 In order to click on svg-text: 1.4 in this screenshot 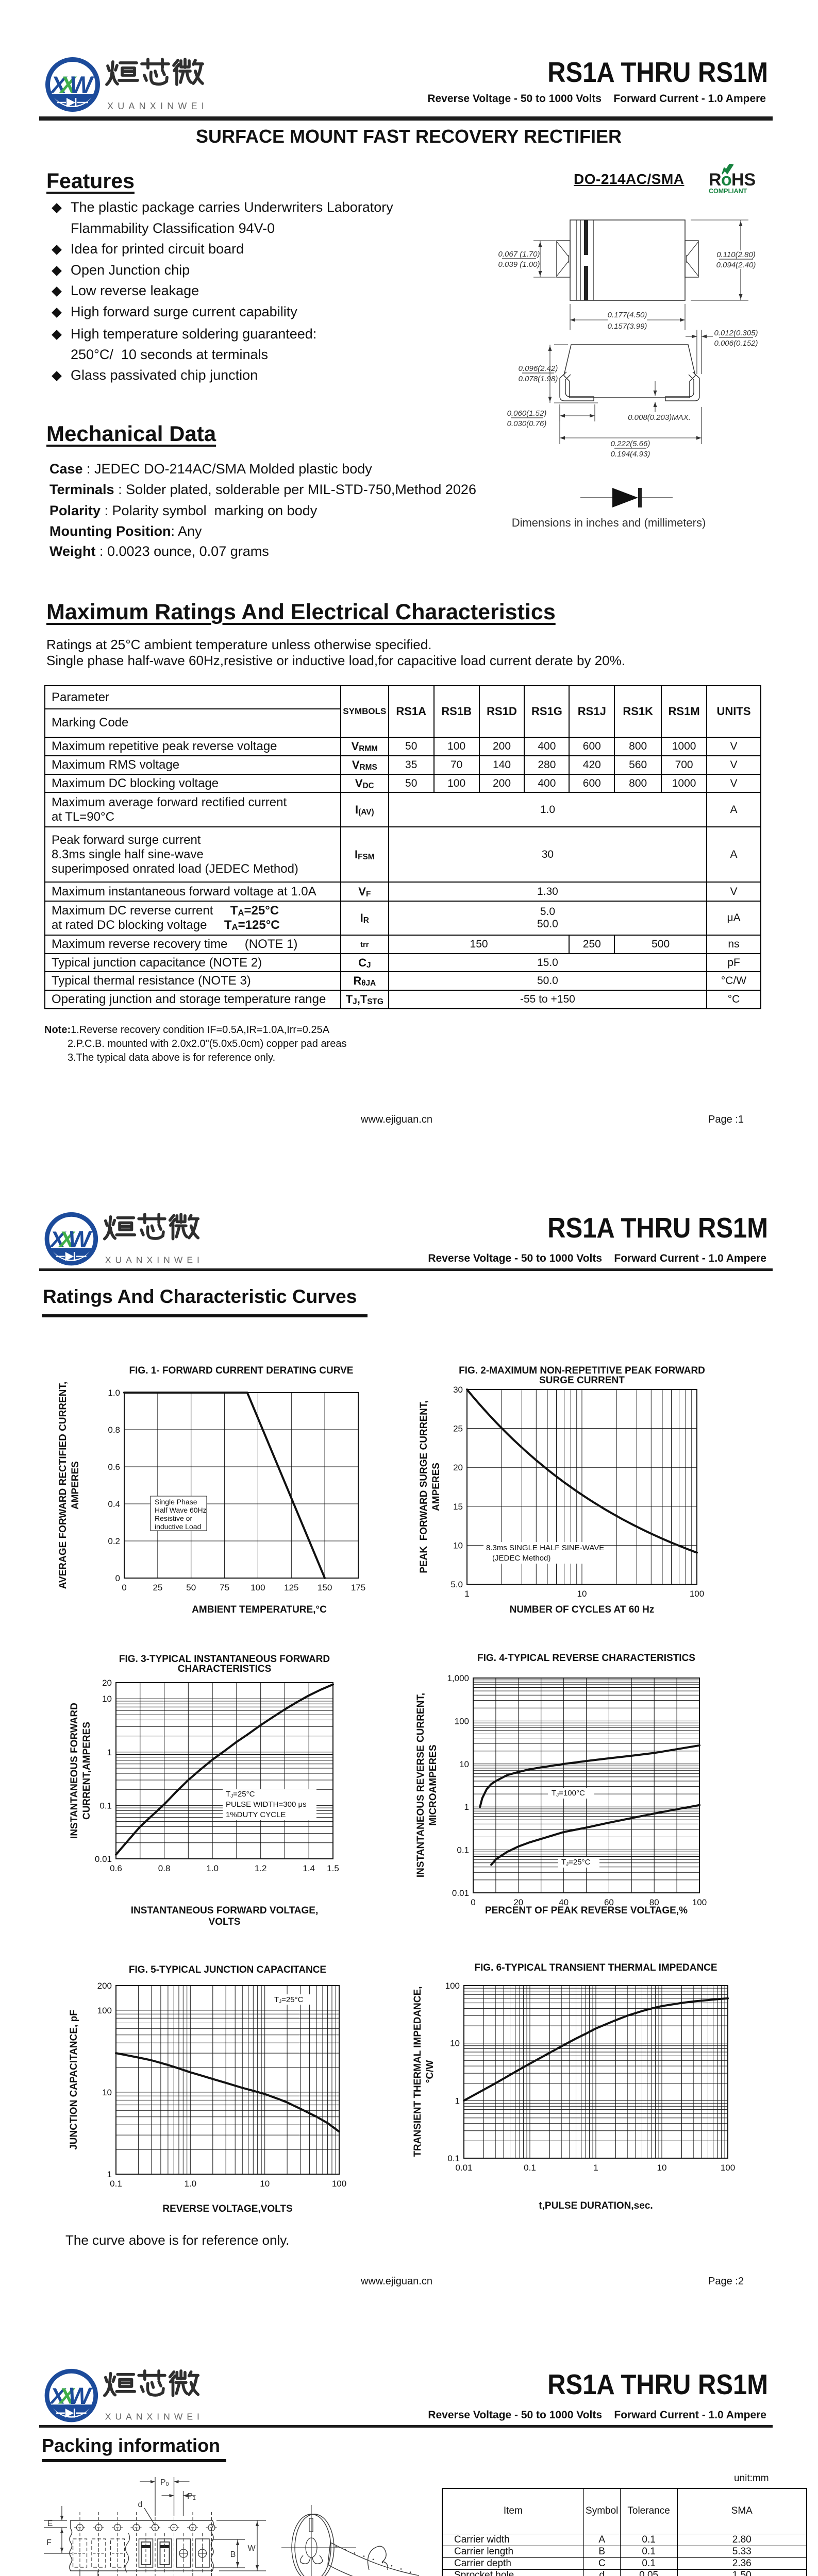, I will do `click(309, 1868)`.